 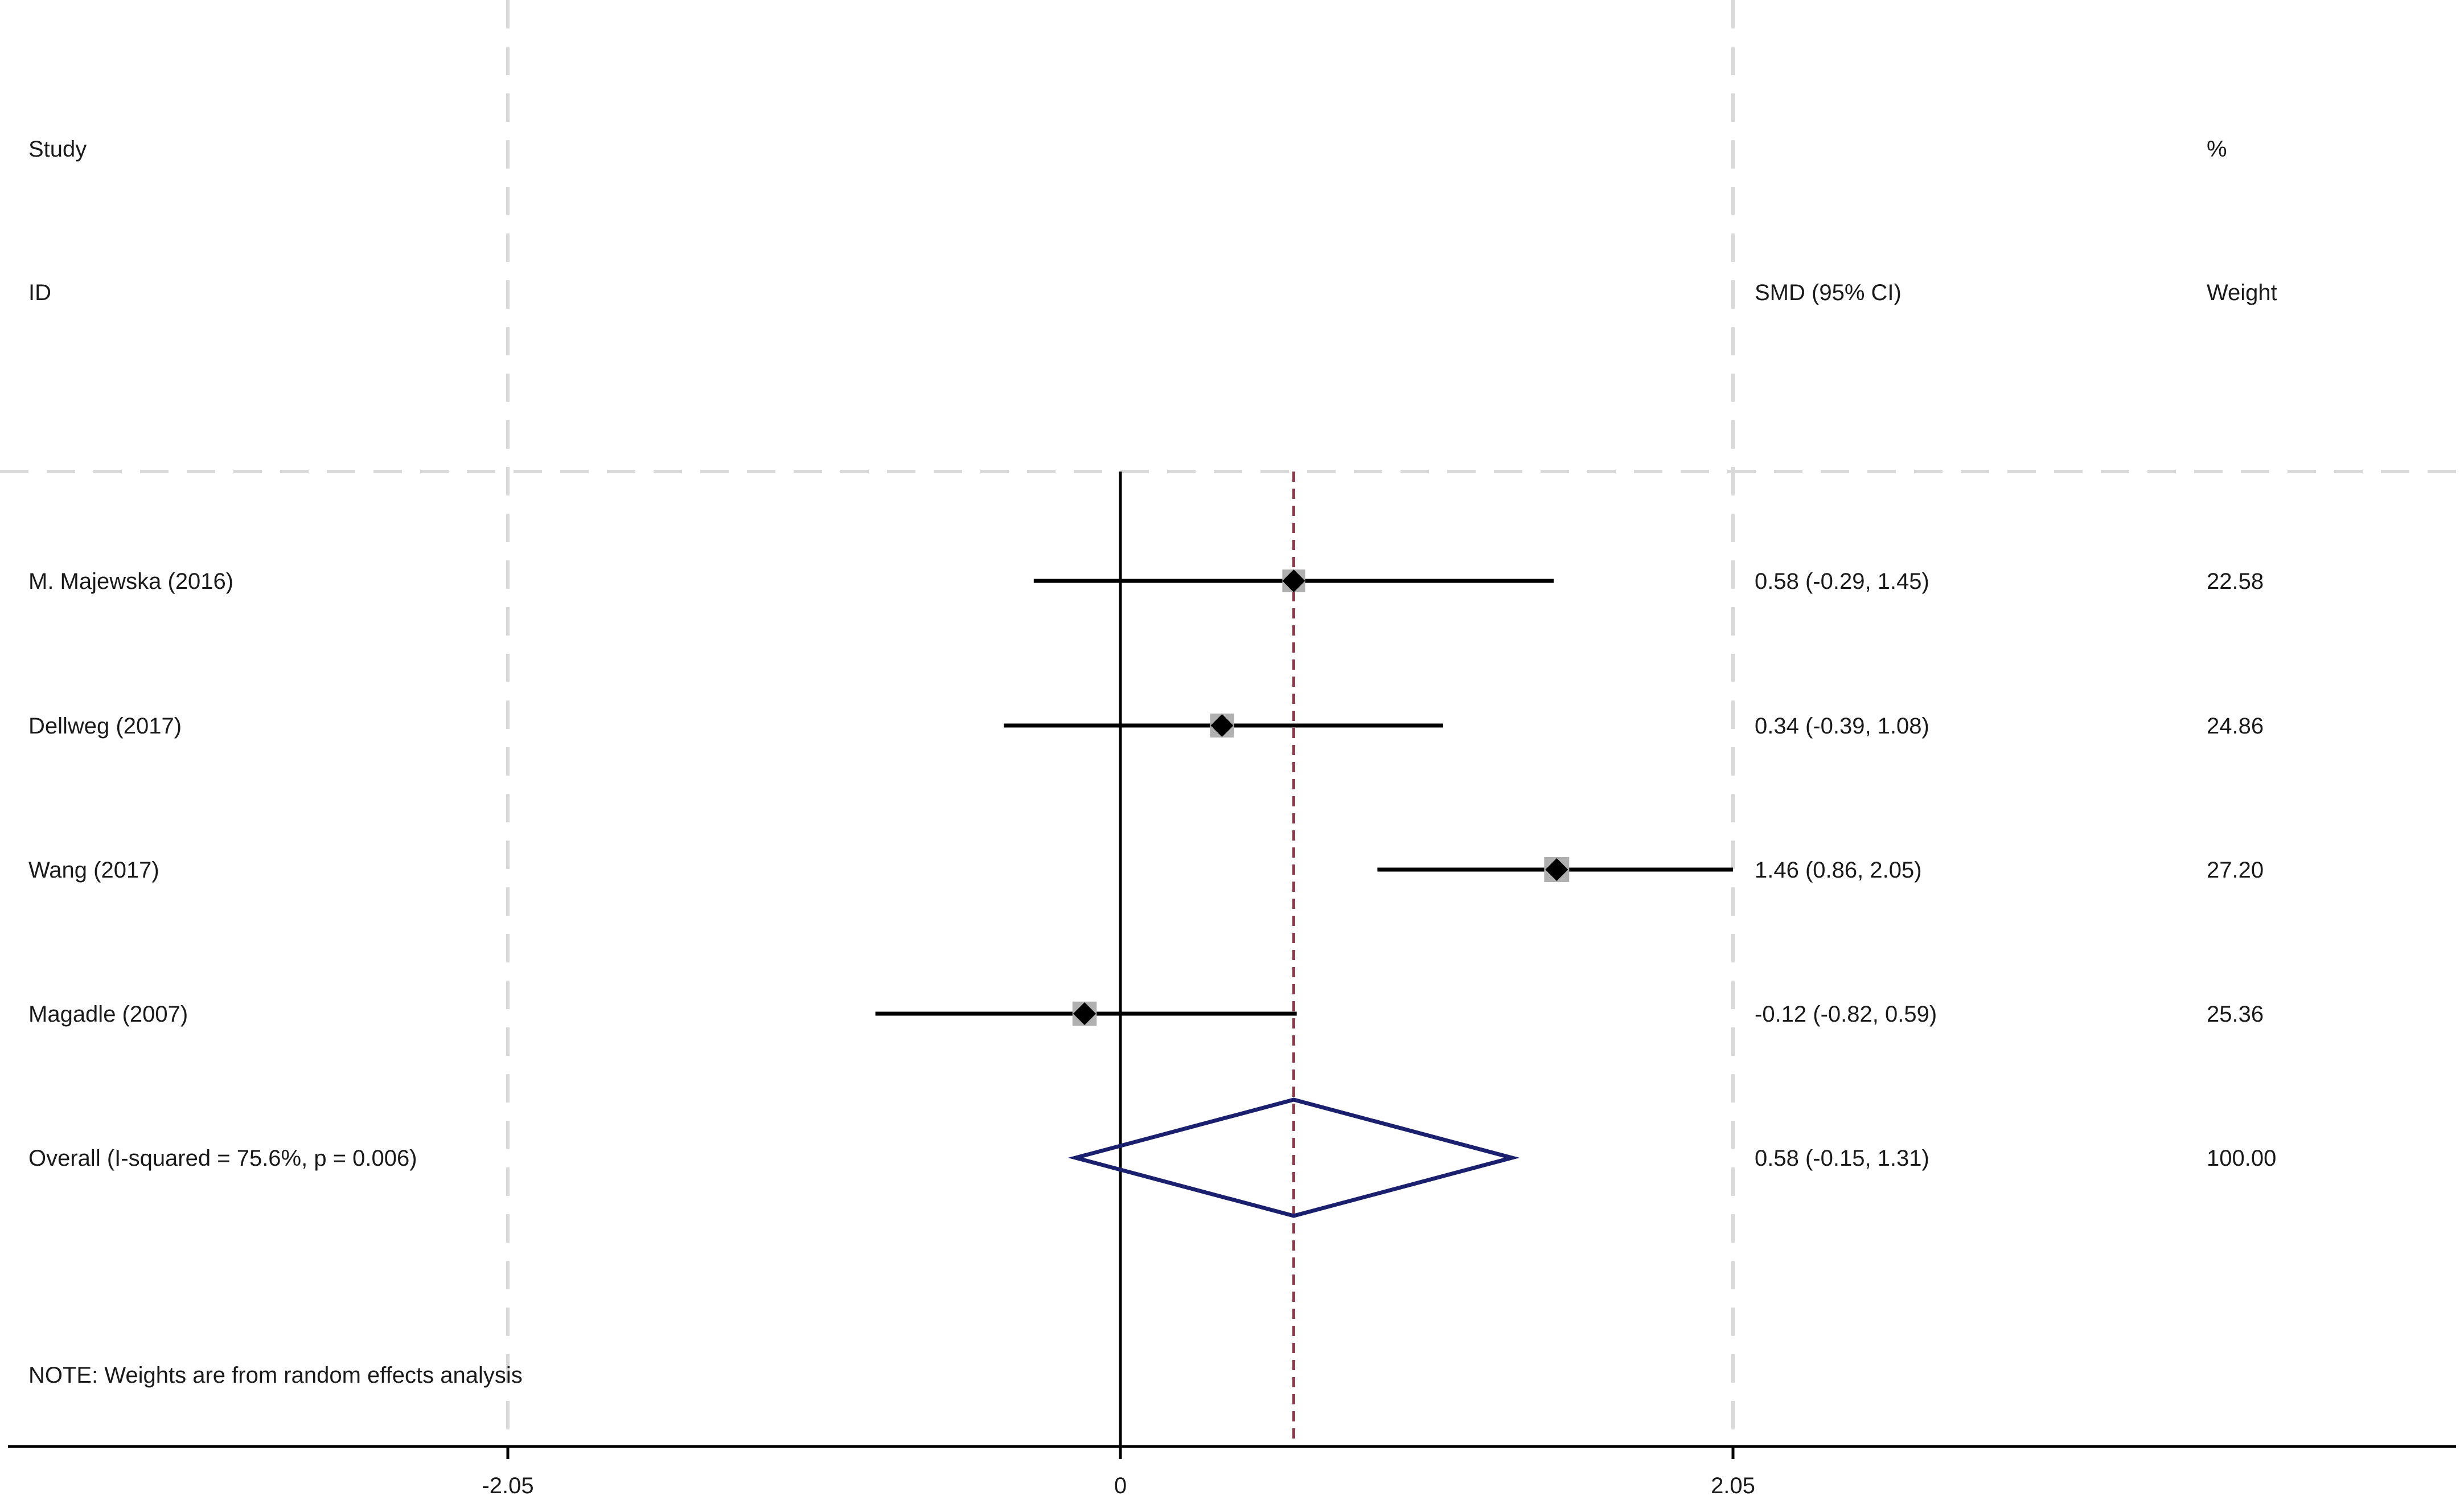 What do you see at coordinates (1733, 1485) in the screenshot?
I see `x-tick-label: 2.05` at bounding box center [1733, 1485].